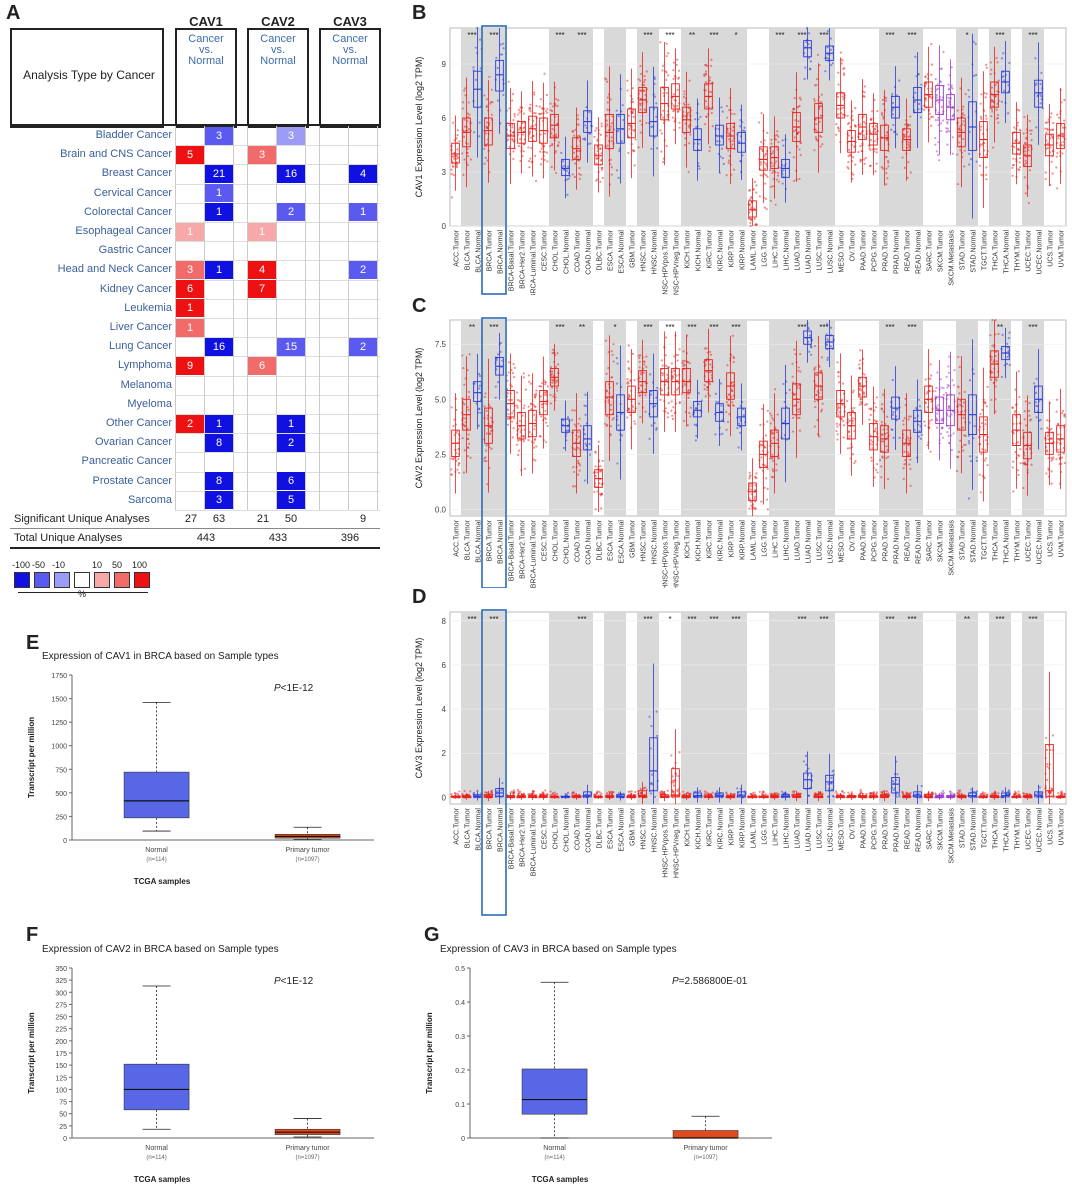 The height and width of the screenshot is (1191, 1072). I want to click on panel-letter-e: E, so click(33, 643).